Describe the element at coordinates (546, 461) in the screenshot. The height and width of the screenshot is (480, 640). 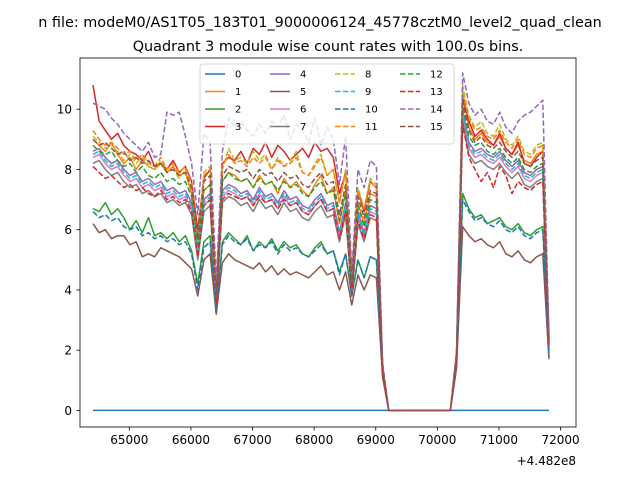
I see `x-offset-text: +4.482e8` at that location.